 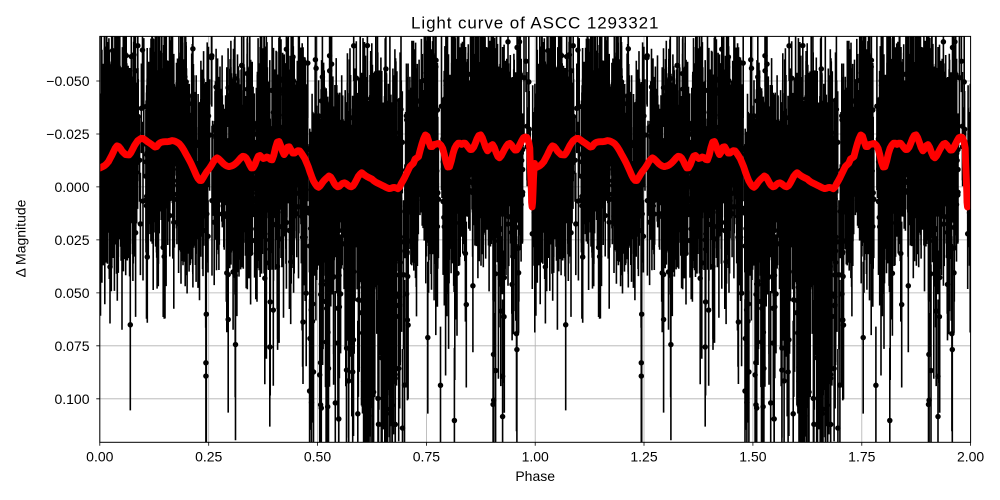 I want to click on svg-text: 0.000, so click(x=71, y=187).